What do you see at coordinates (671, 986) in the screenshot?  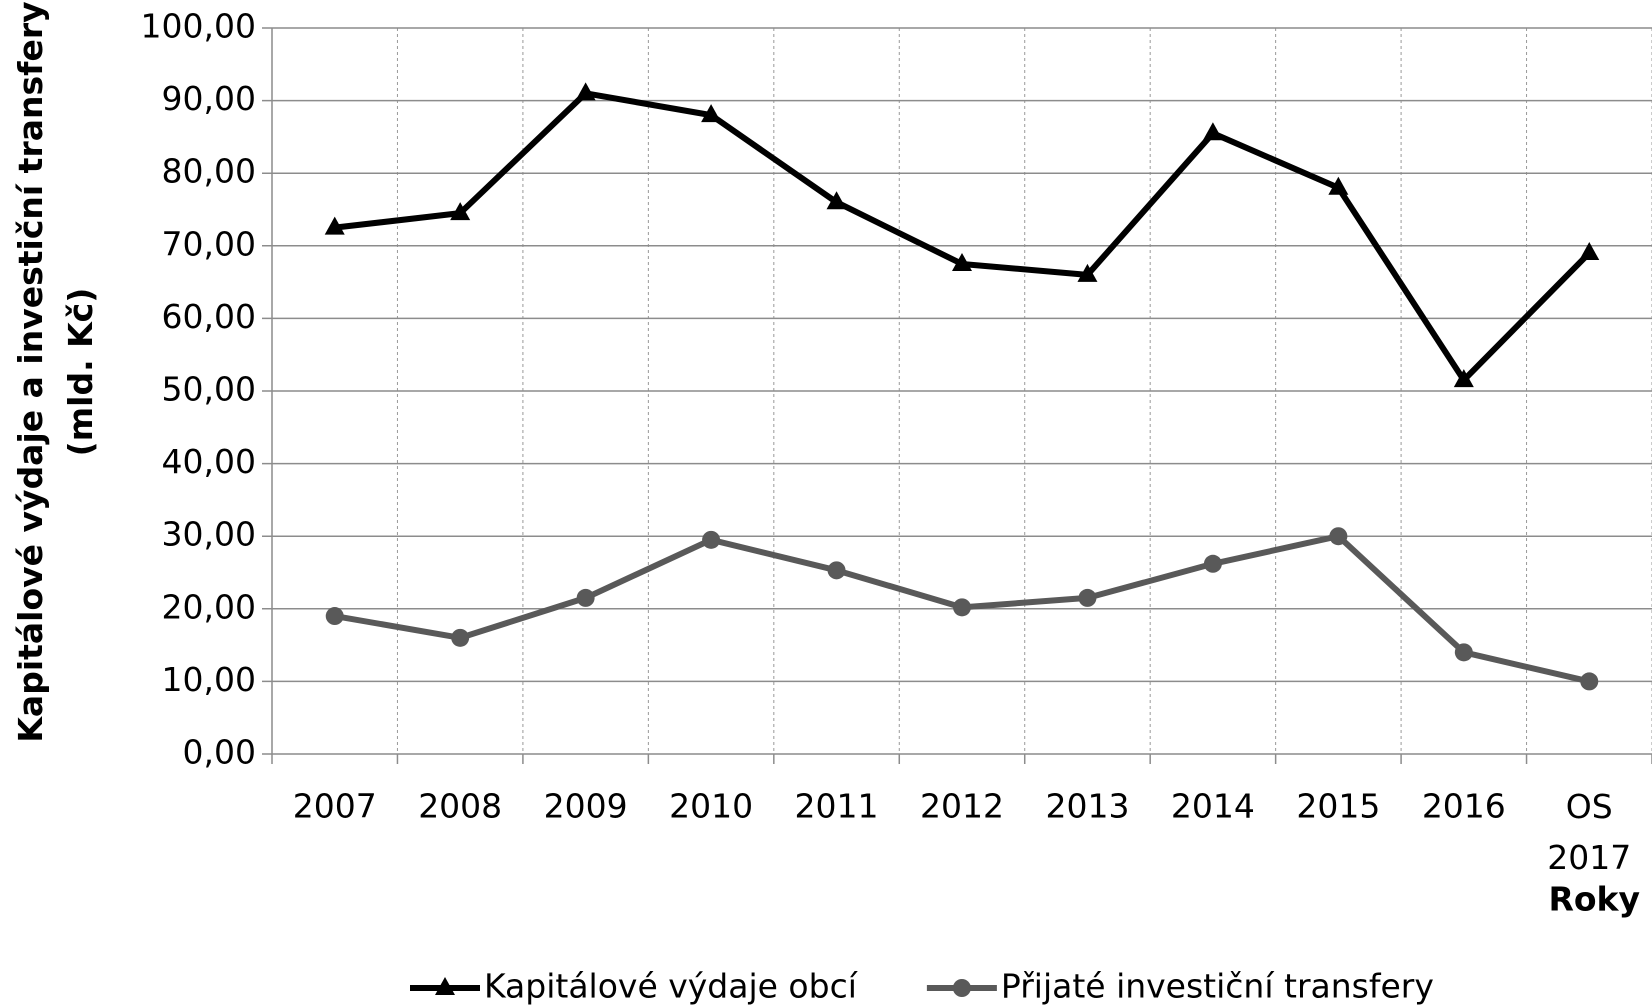 I see `legend-label: Kapitálové výdaje obcí` at bounding box center [671, 986].